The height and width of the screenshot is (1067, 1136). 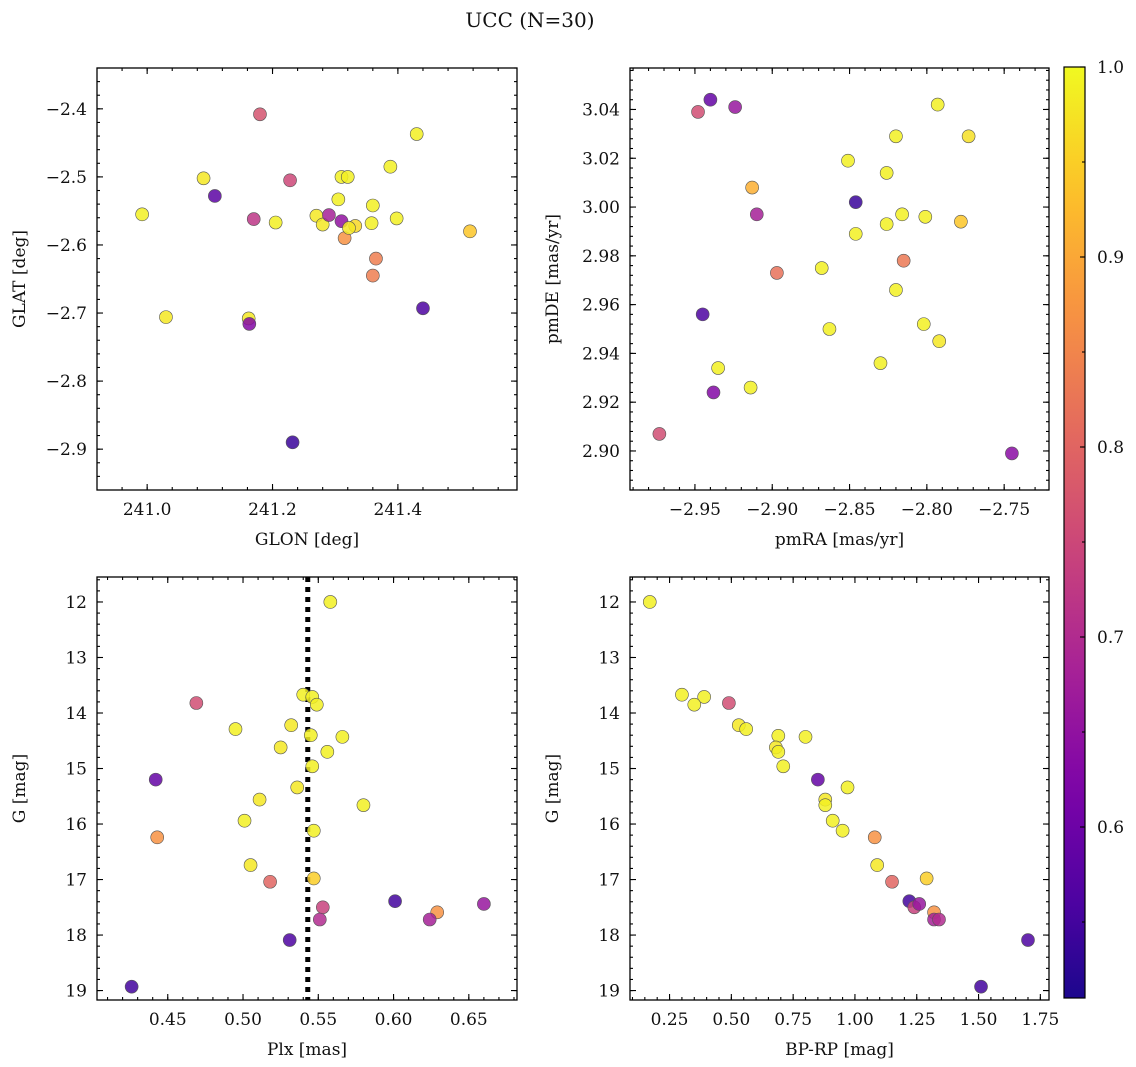 I want to click on y-tick-label: 16, so click(x=609, y=825).